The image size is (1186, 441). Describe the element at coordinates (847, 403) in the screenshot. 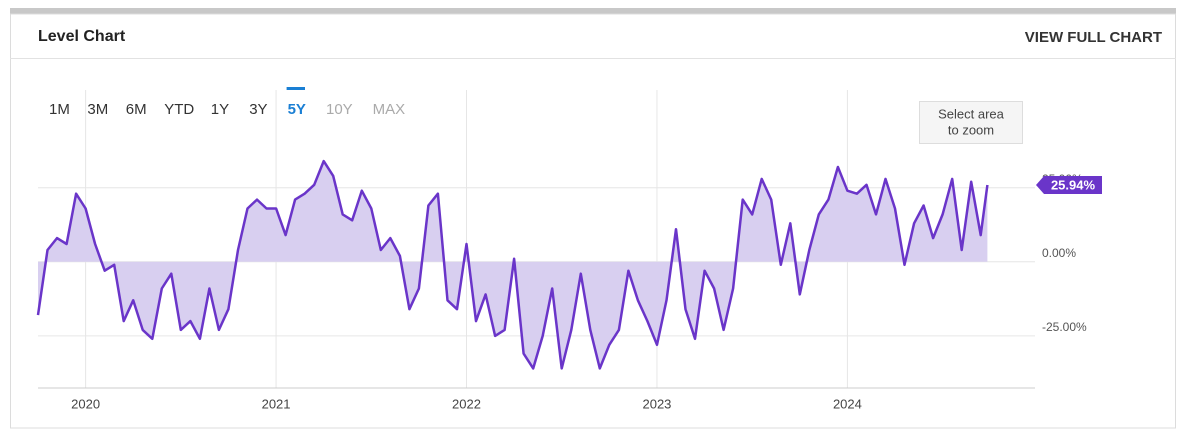

I see `x-tick-label: 2024` at that location.